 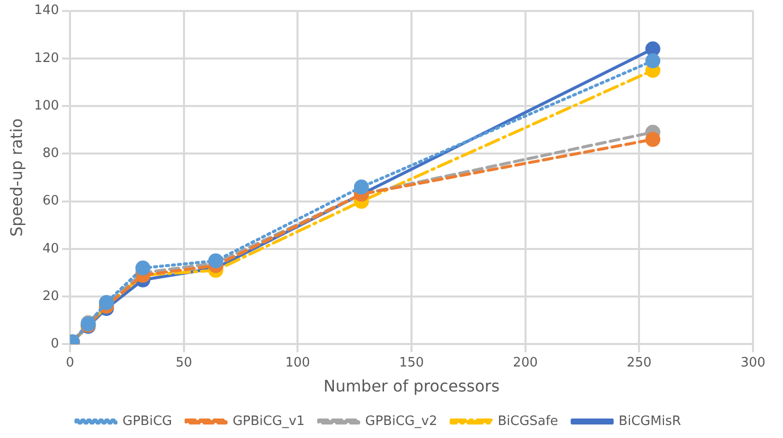 I want to click on y-tick-label: 140, so click(x=47, y=10).